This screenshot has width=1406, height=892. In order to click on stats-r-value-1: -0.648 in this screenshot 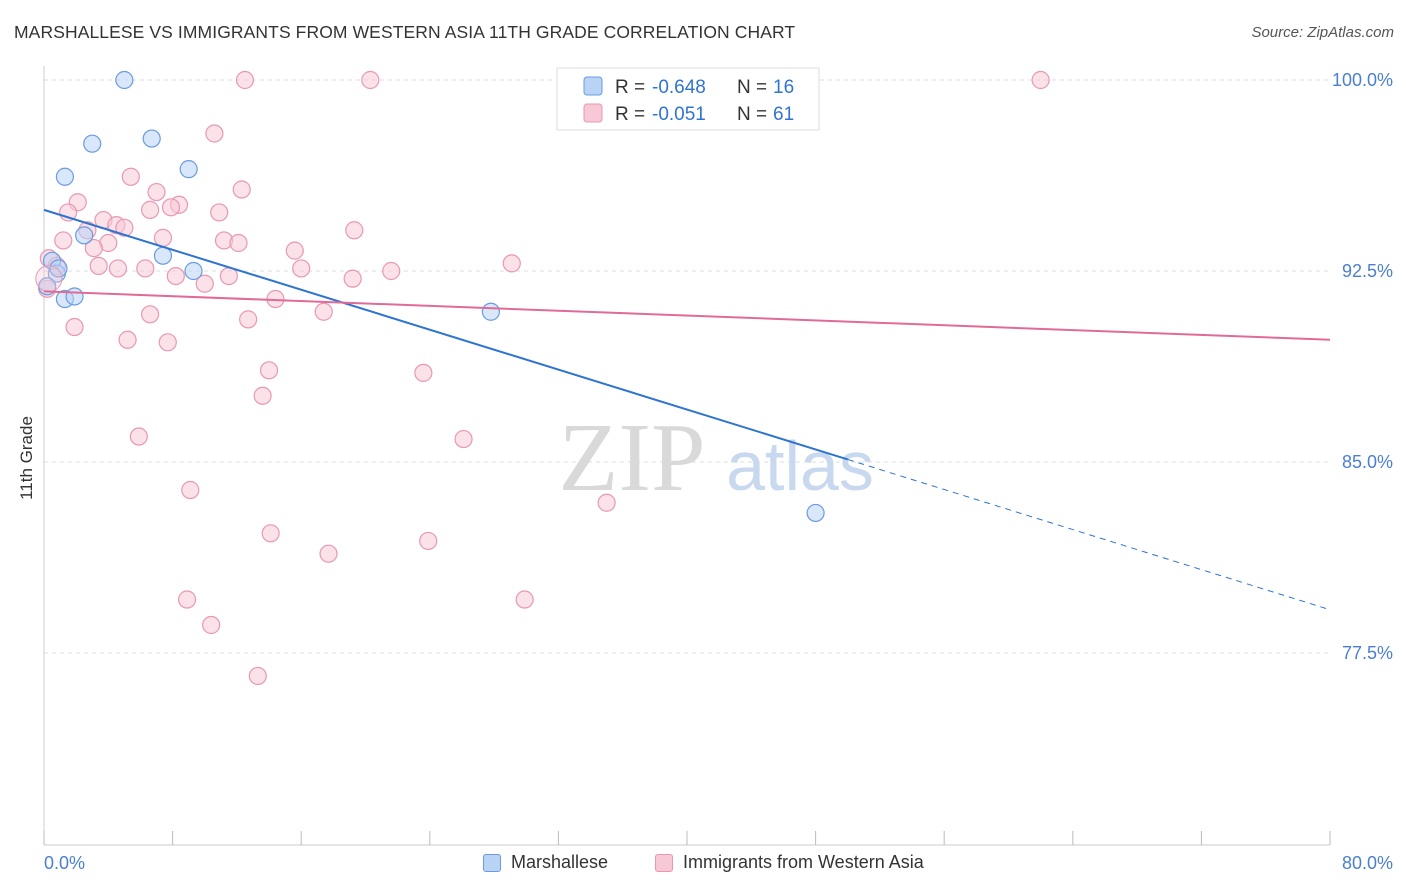, I will do `click(679, 87)`.